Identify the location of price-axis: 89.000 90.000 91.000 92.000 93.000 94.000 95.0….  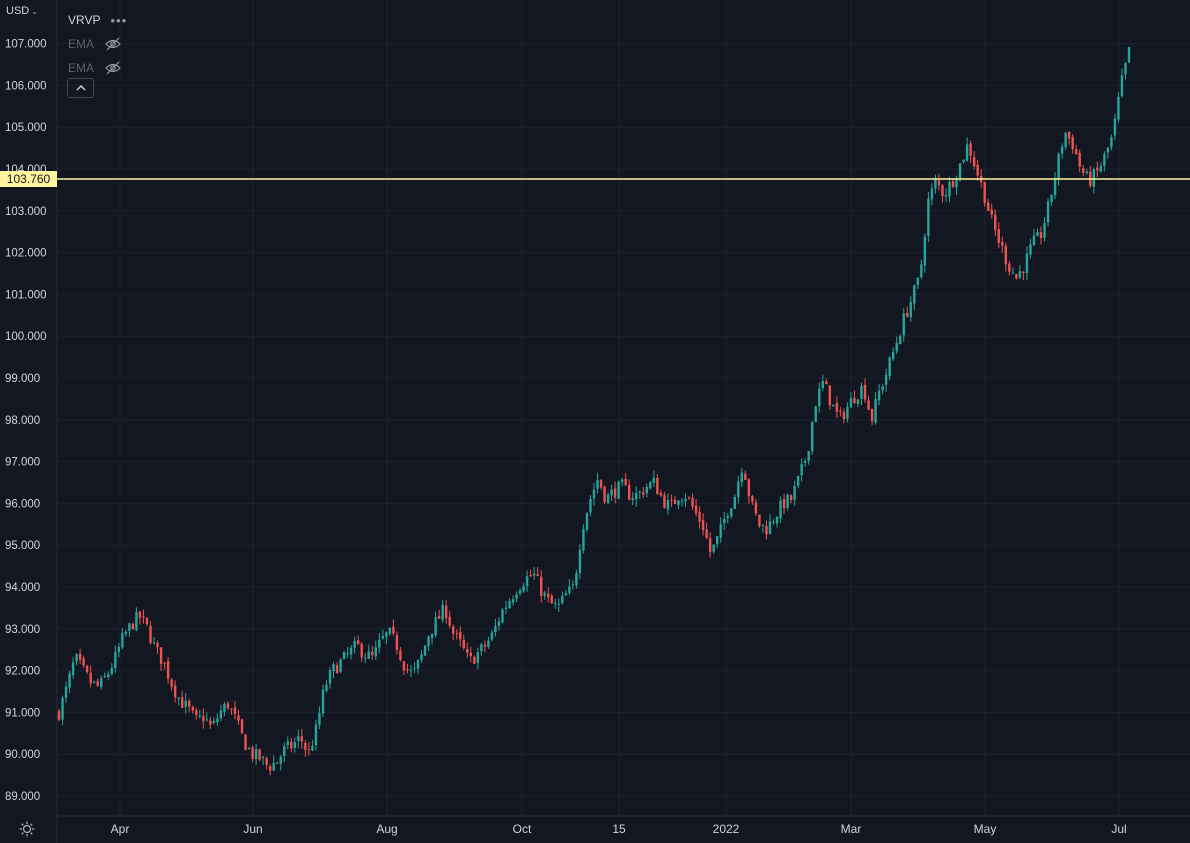
(26, 421).